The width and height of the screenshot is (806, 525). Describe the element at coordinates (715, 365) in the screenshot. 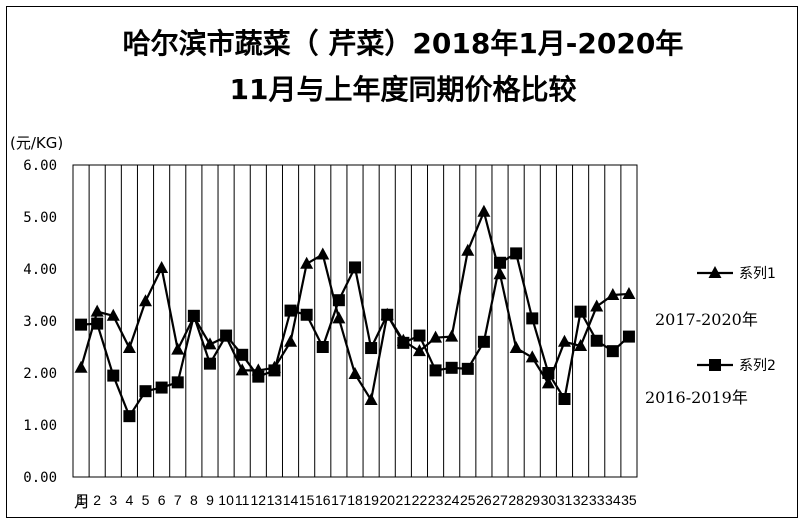

I see `legend-marker-square` at that location.